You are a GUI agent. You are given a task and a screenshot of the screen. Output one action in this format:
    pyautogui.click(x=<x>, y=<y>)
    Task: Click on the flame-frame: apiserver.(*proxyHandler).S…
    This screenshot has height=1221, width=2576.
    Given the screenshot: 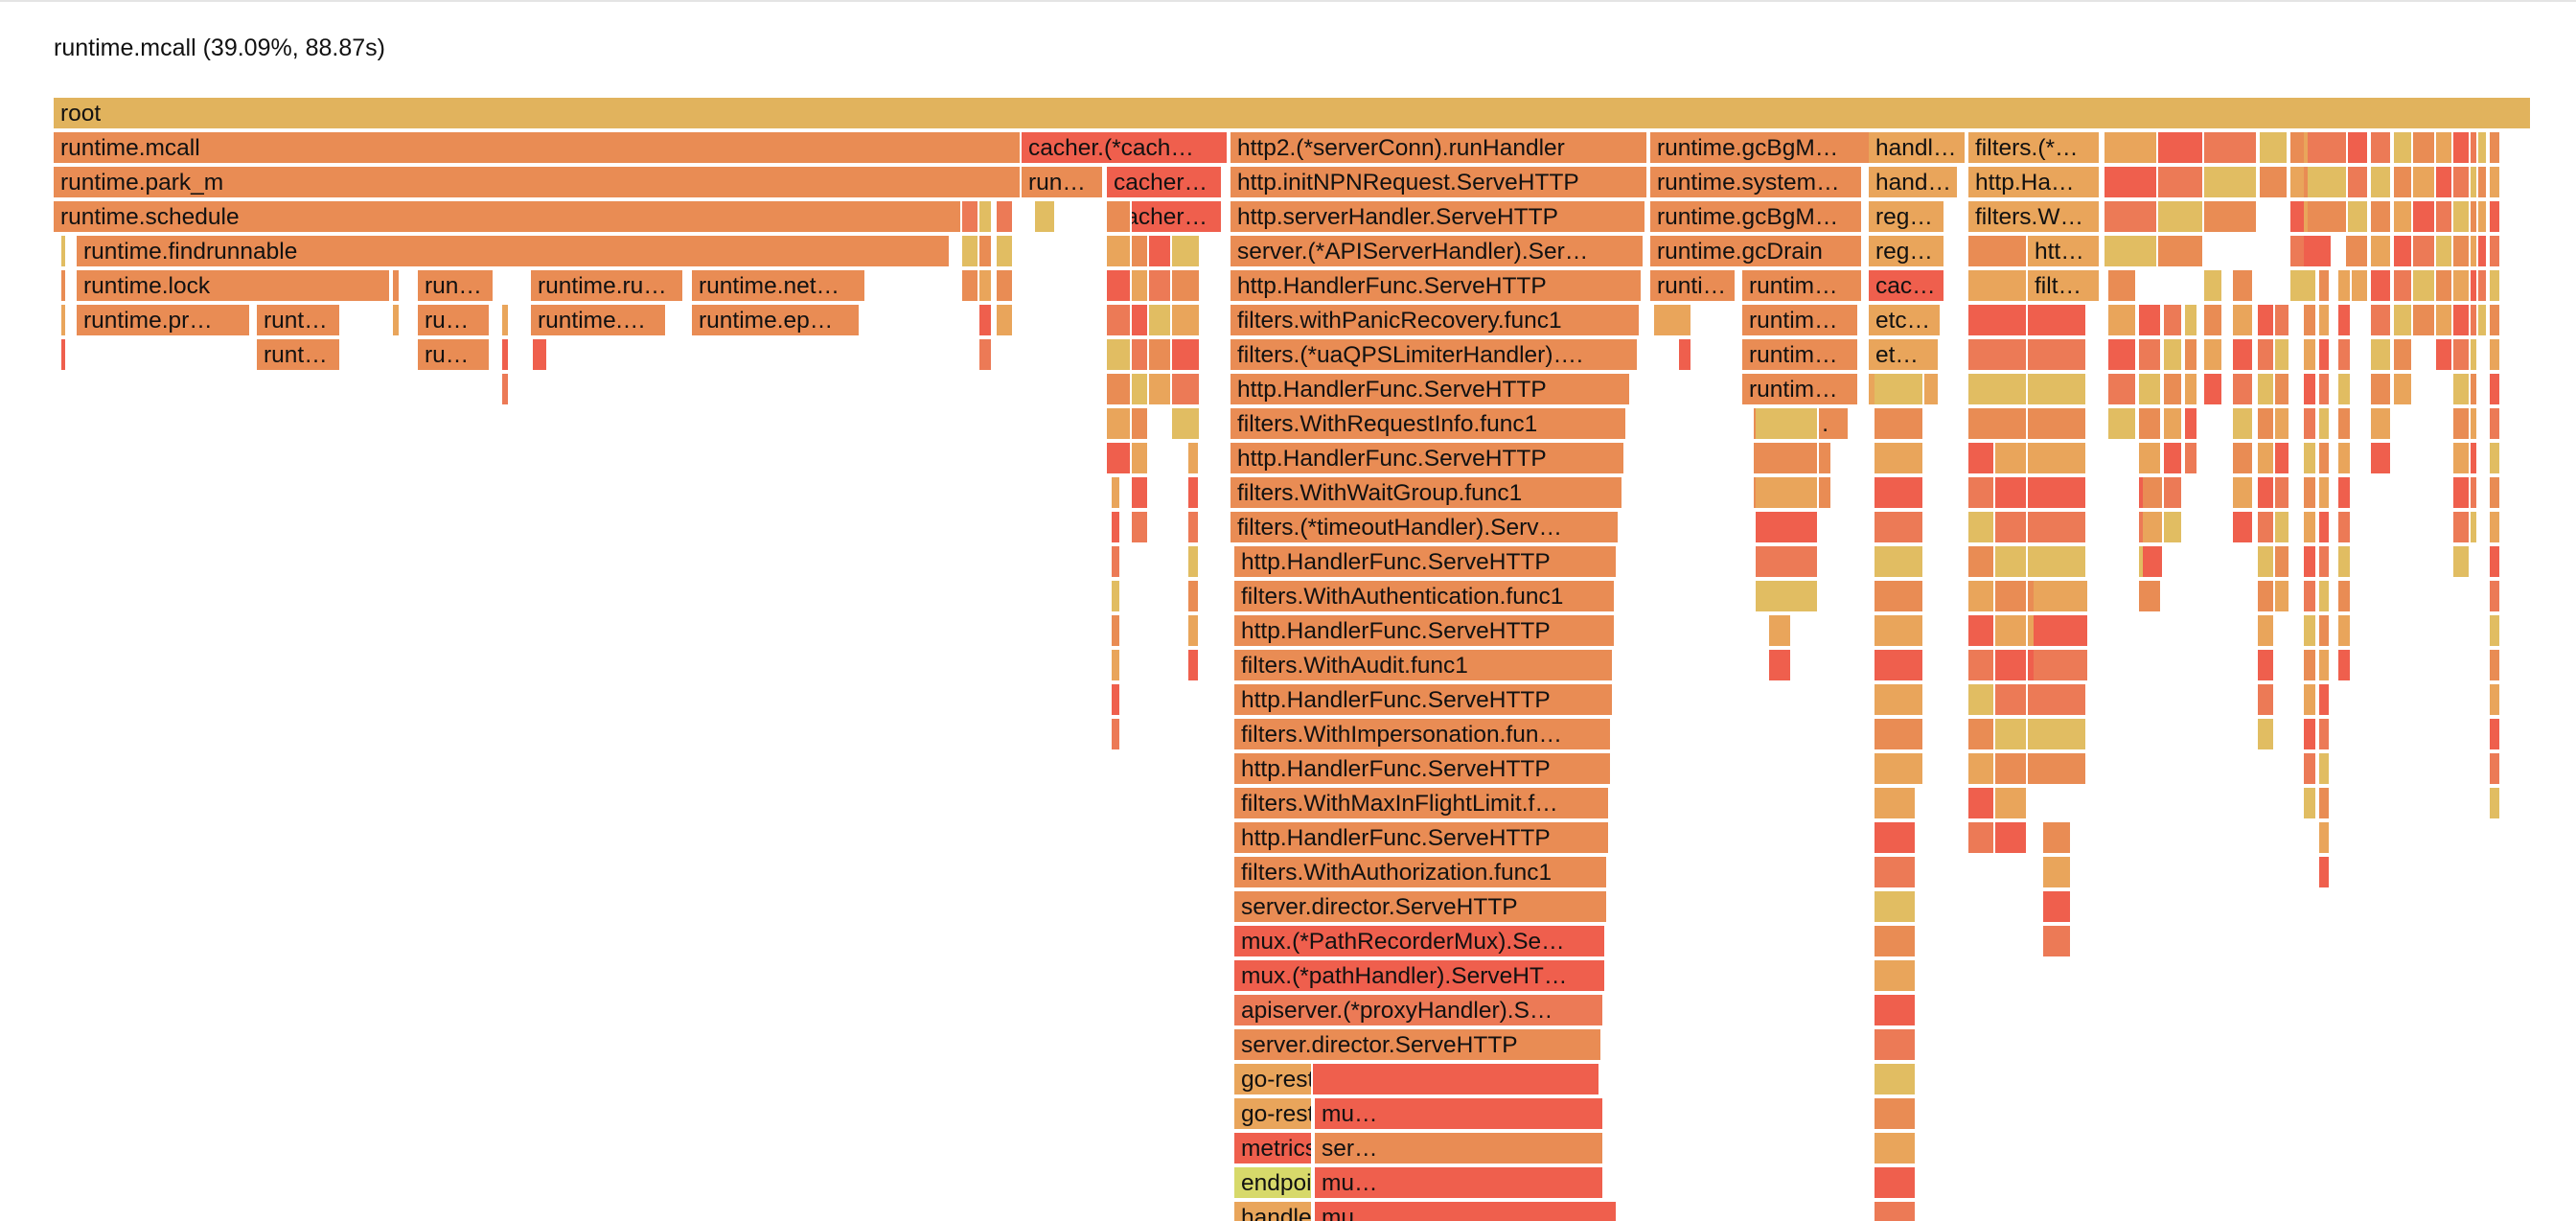 What is the action you would take?
    pyautogui.click(x=1419, y=1011)
    